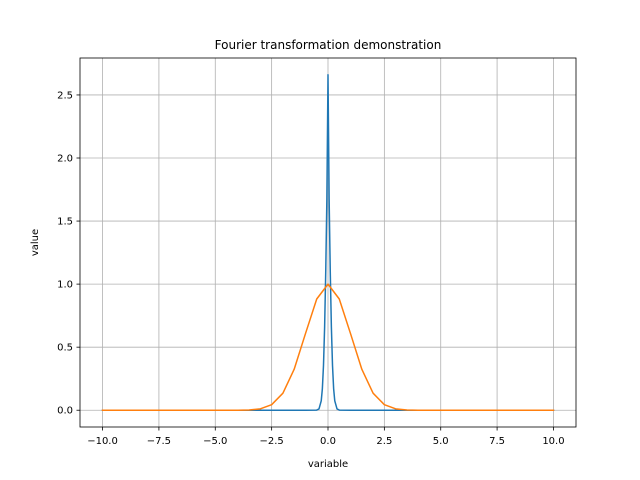  Describe the element at coordinates (65, 411) in the screenshot. I see `y-tick-label: 0.0` at that location.